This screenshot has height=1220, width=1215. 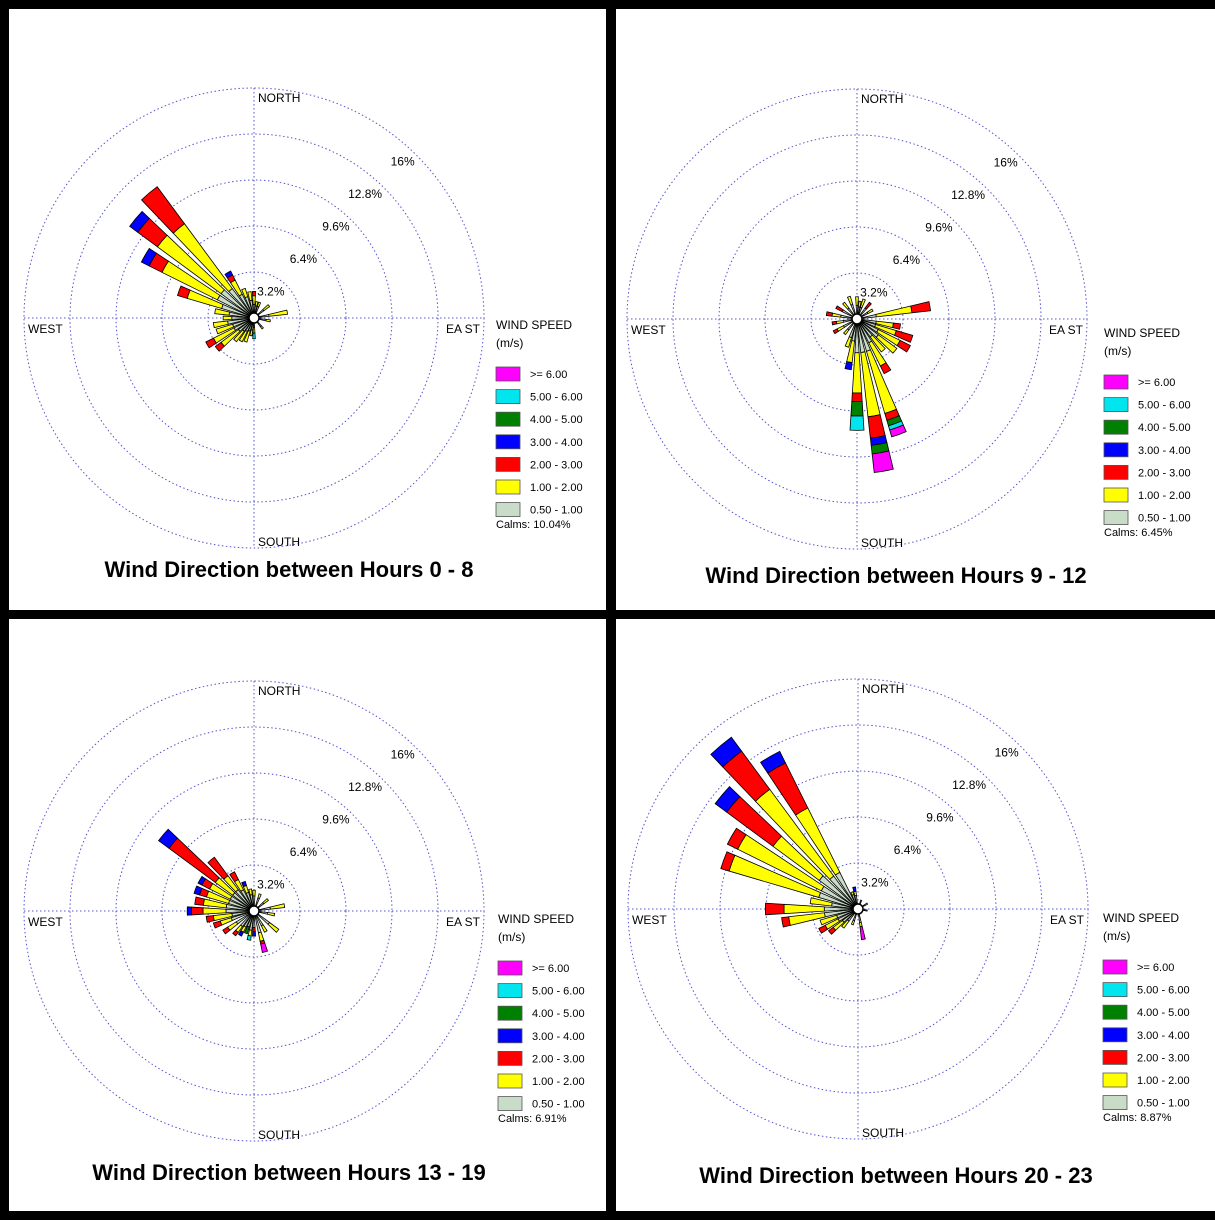 What do you see at coordinates (336, 226) in the screenshot?
I see `ring-label: 9.6%` at bounding box center [336, 226].